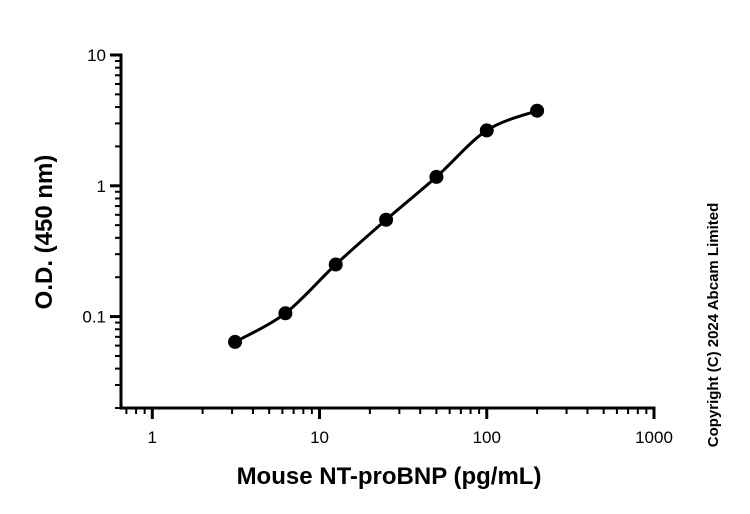 The image size is (750, 514). What do you see at coordinates (713, 325) in the screenshot?
I see `copyright-text: Copyright (C) 2024 Abcam Limited` at bounding box center [713, 325].